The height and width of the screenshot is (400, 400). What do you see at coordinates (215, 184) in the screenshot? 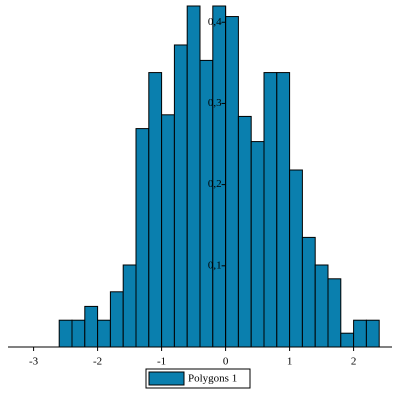
I see `y-tick-label: 0,2` at bounding box center [215, 184].